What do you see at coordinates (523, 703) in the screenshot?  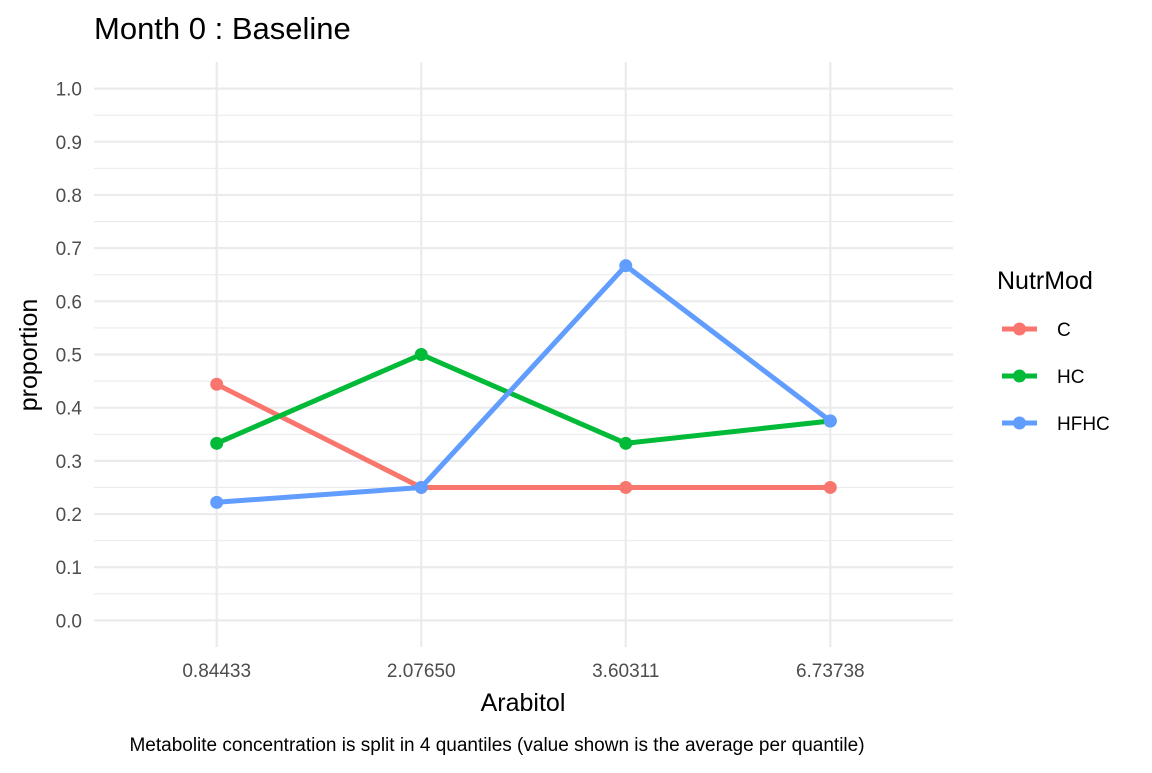 I see `x-axis-title: Arabitol` at bounding box center [523, 703].